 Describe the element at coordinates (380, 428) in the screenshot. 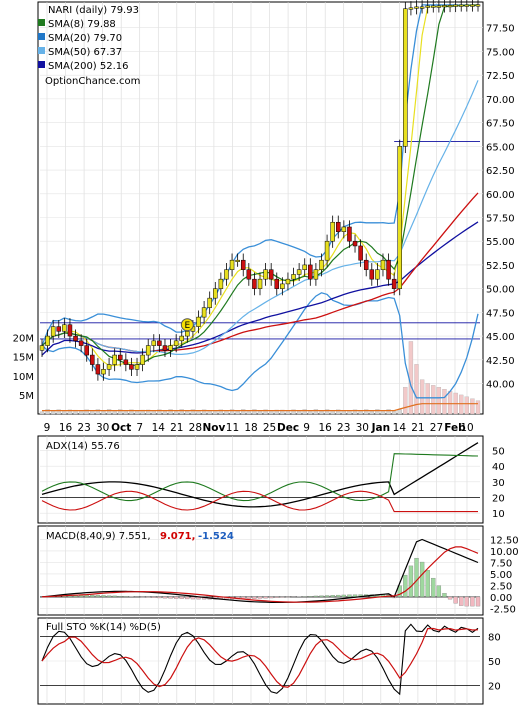

I see `x-tick-label: Jan` at that location.